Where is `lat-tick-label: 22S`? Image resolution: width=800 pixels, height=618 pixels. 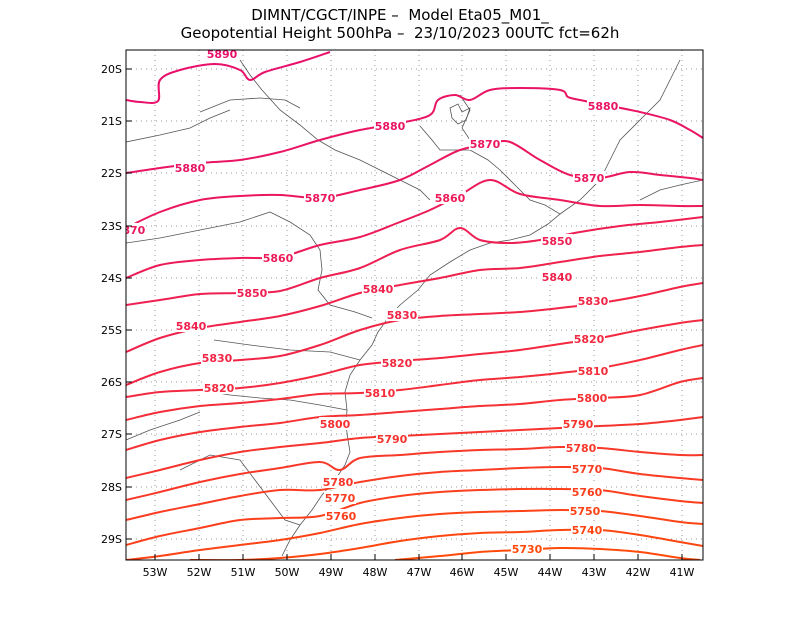
lat-tick-label: 22S is located at coordinates (111, 173).